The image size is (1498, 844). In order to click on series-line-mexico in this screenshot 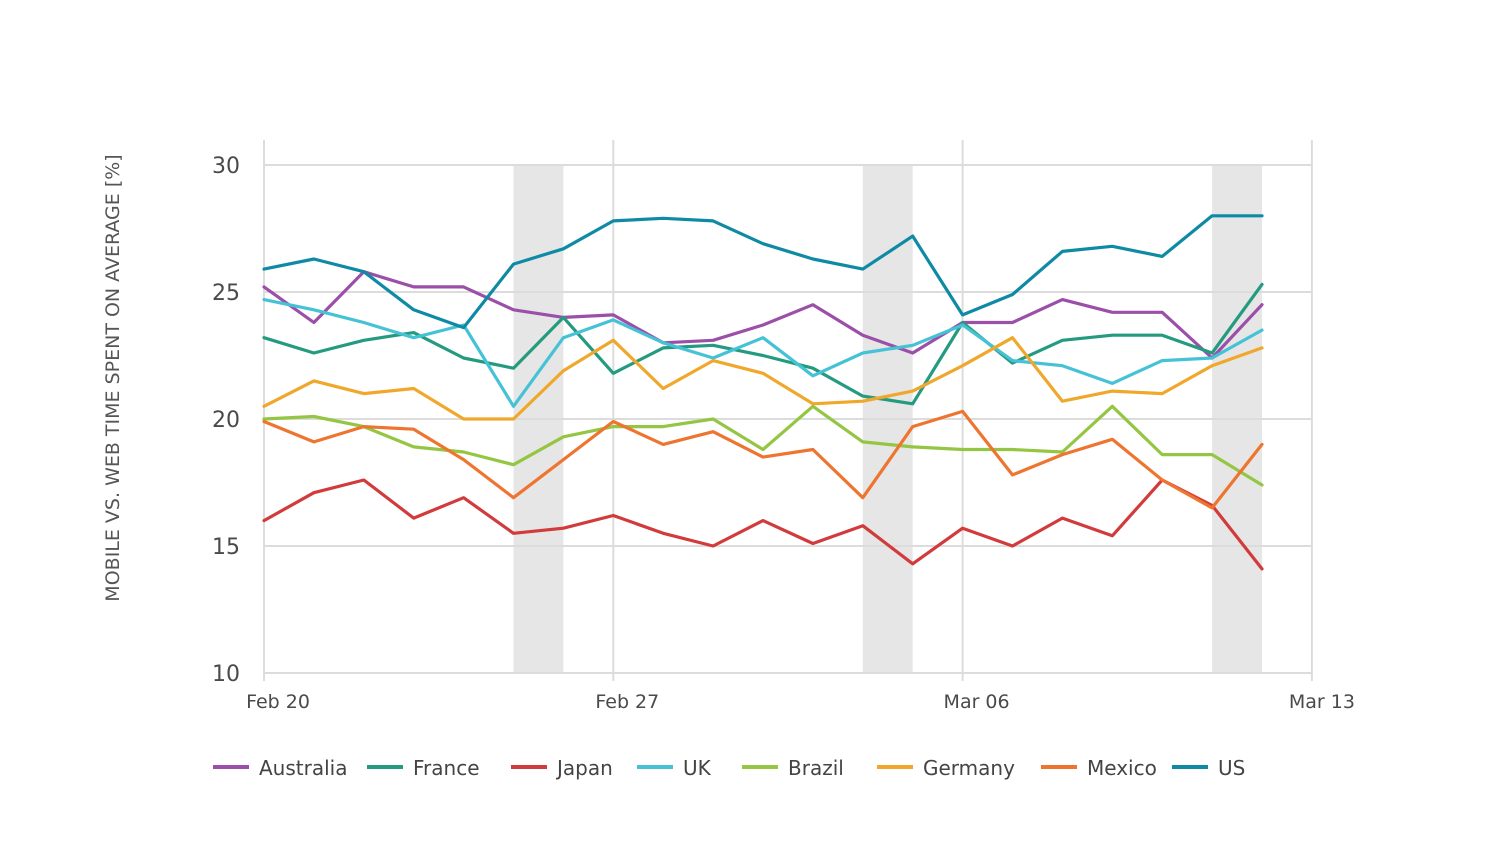, I will do `click(763, 459)`.